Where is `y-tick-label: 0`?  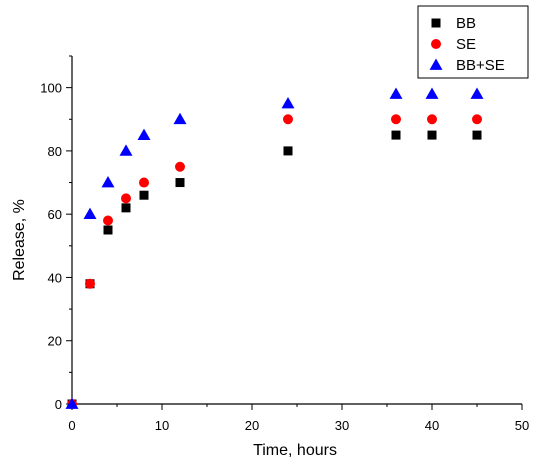
y-tick-label: 0 is located at coordinates (58, 404).